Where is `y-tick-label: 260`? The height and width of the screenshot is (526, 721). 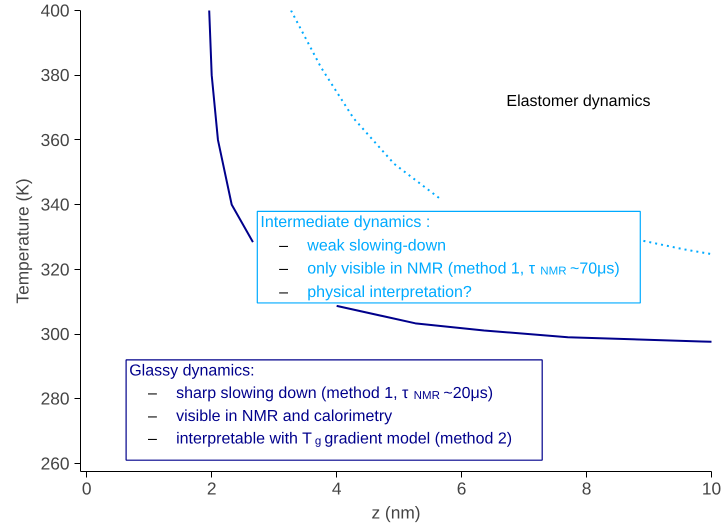 y-tick-label: 260 is located at coordinates (55, 463).